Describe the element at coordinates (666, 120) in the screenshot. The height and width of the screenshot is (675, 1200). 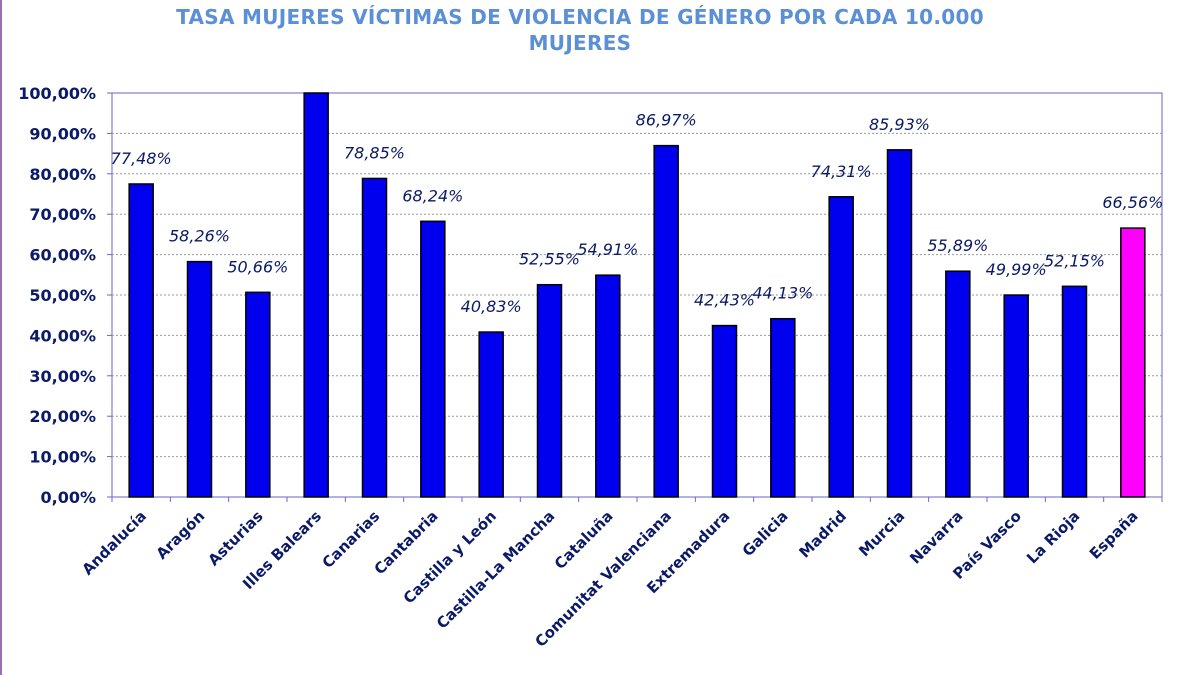
I see `data-label: 86,97%` at that location.